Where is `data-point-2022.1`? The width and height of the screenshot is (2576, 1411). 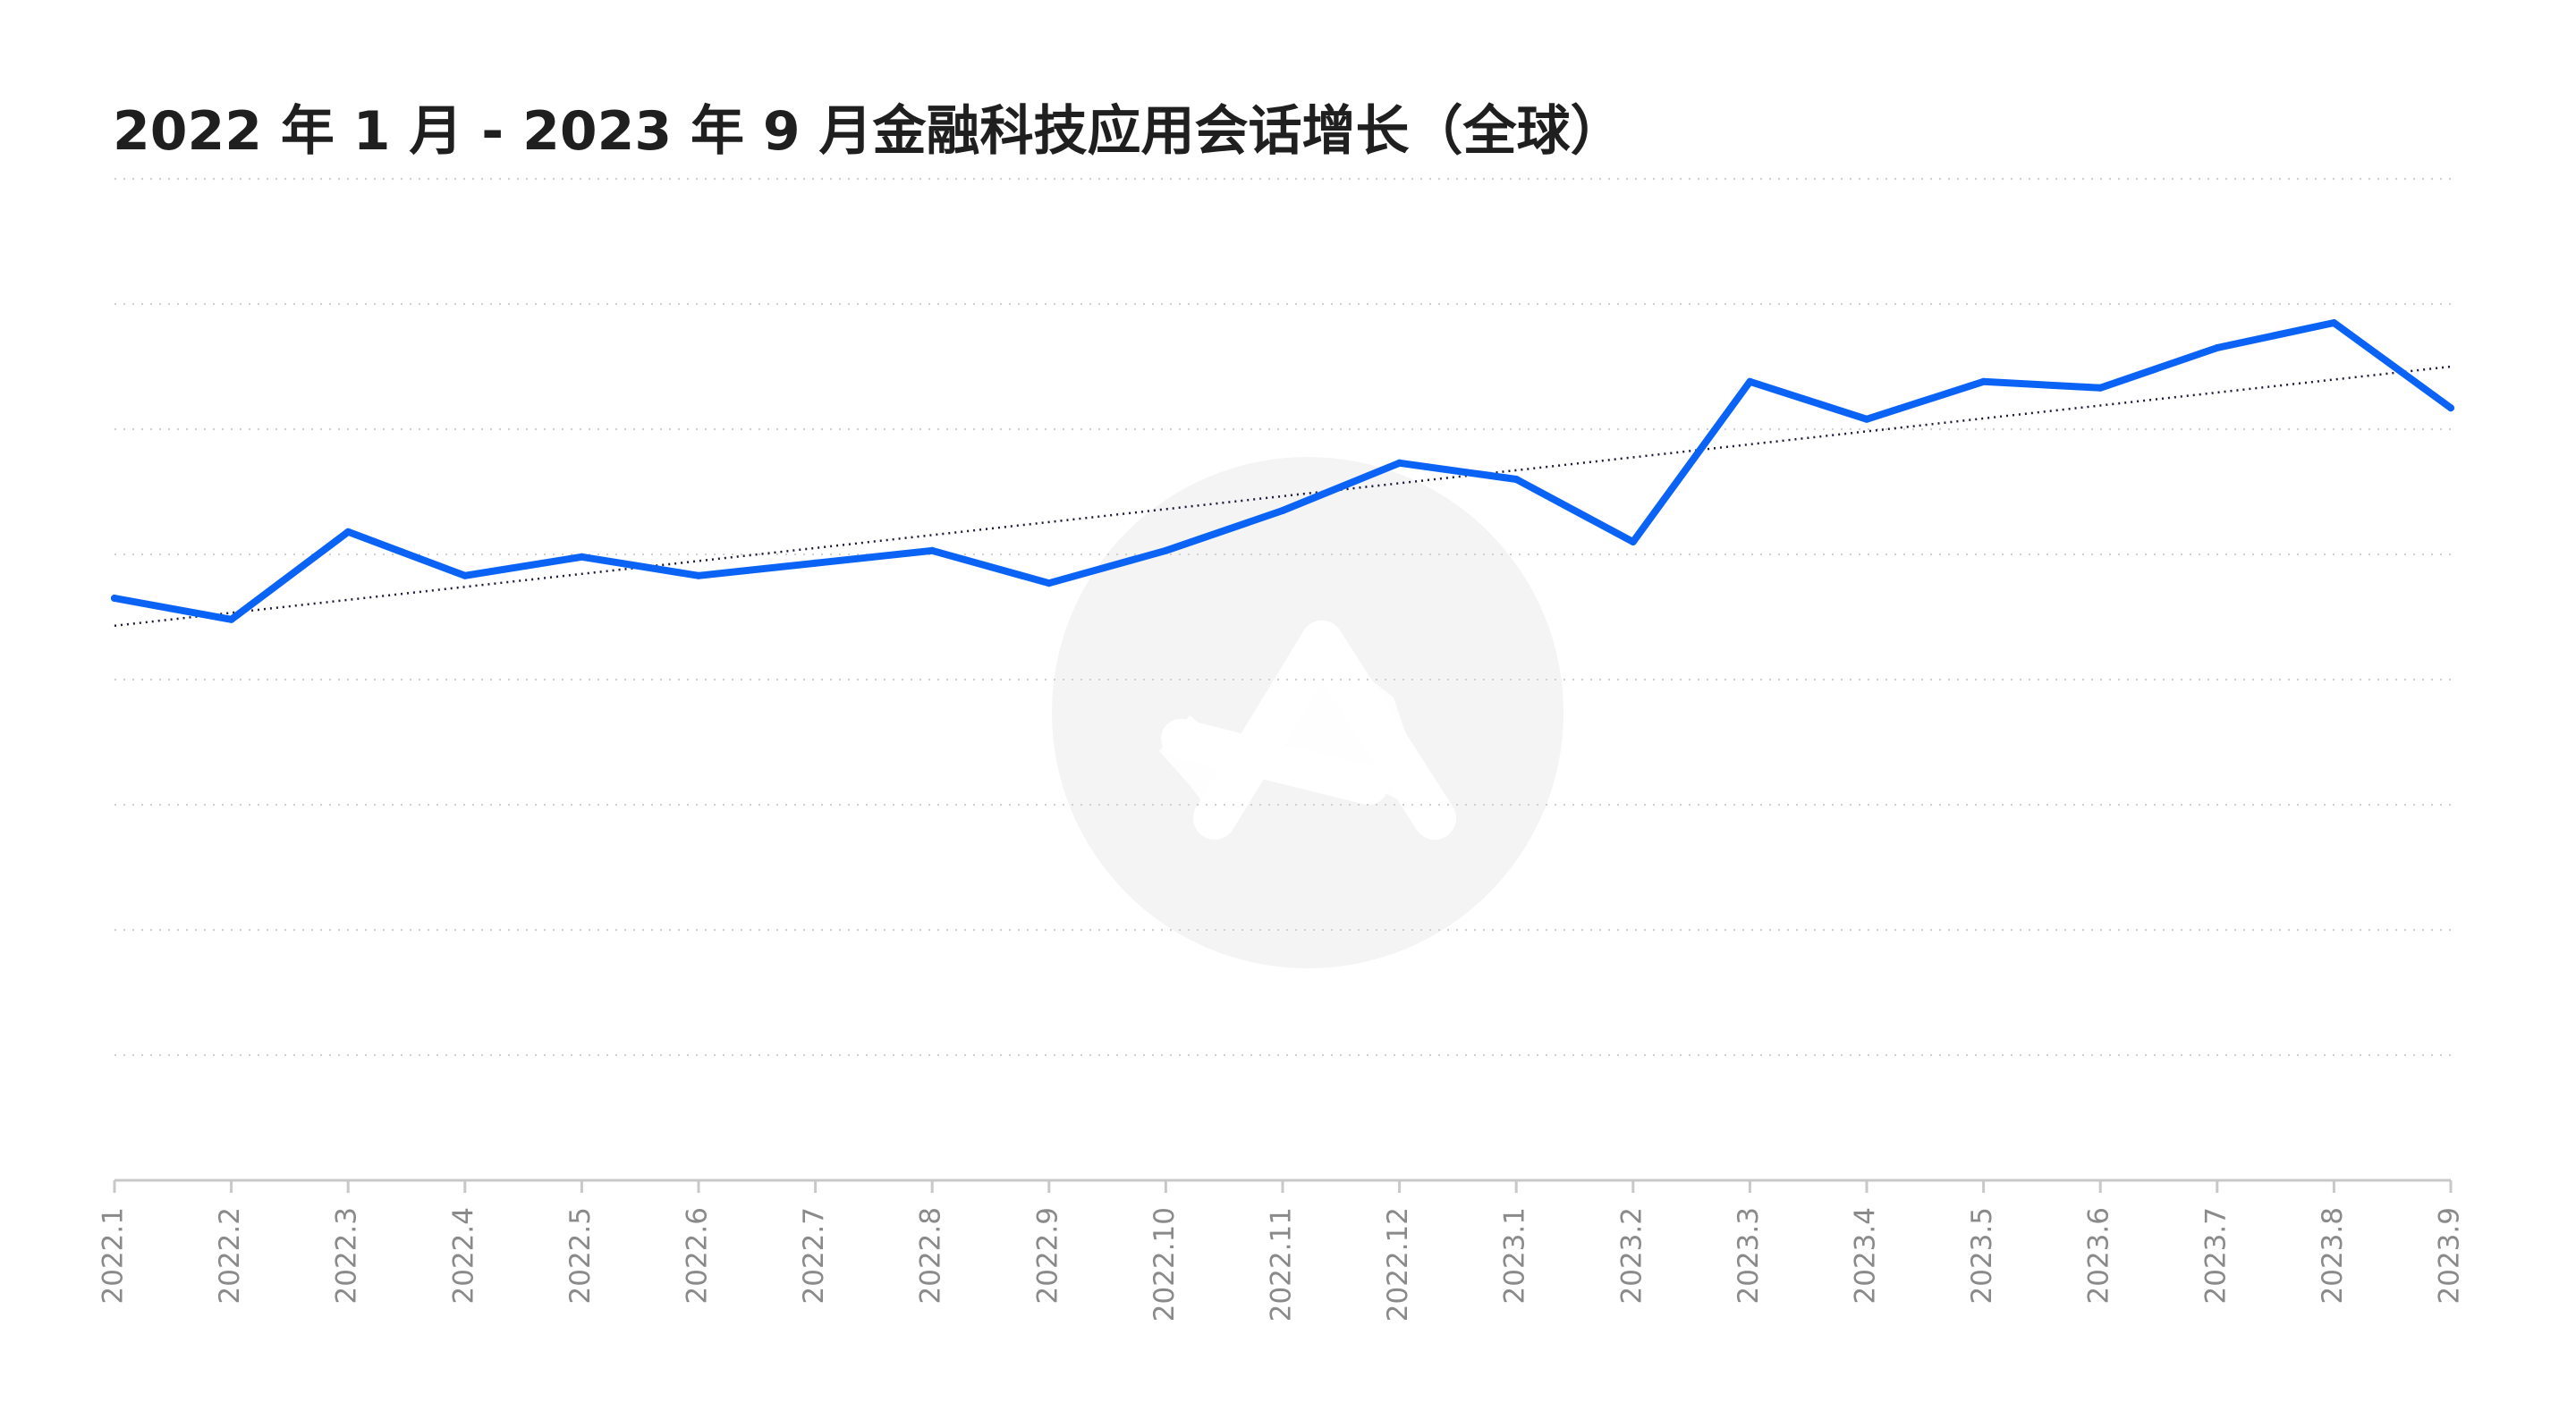 data-point-2022.1 is located at coordinates (114, 599).